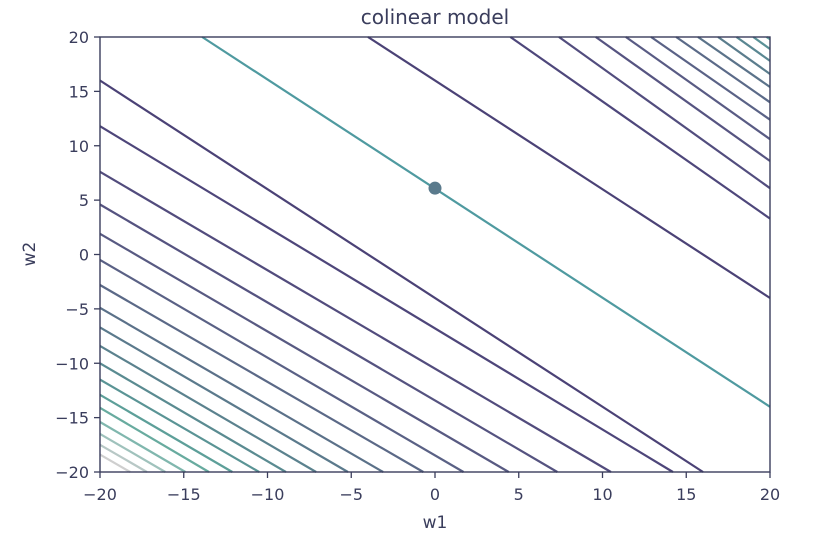 This screenshot has width=816, height=534. Describe the element at coordinates (79, 37) in the screenshot. I see `y-tick-label-8: 20` at that location.